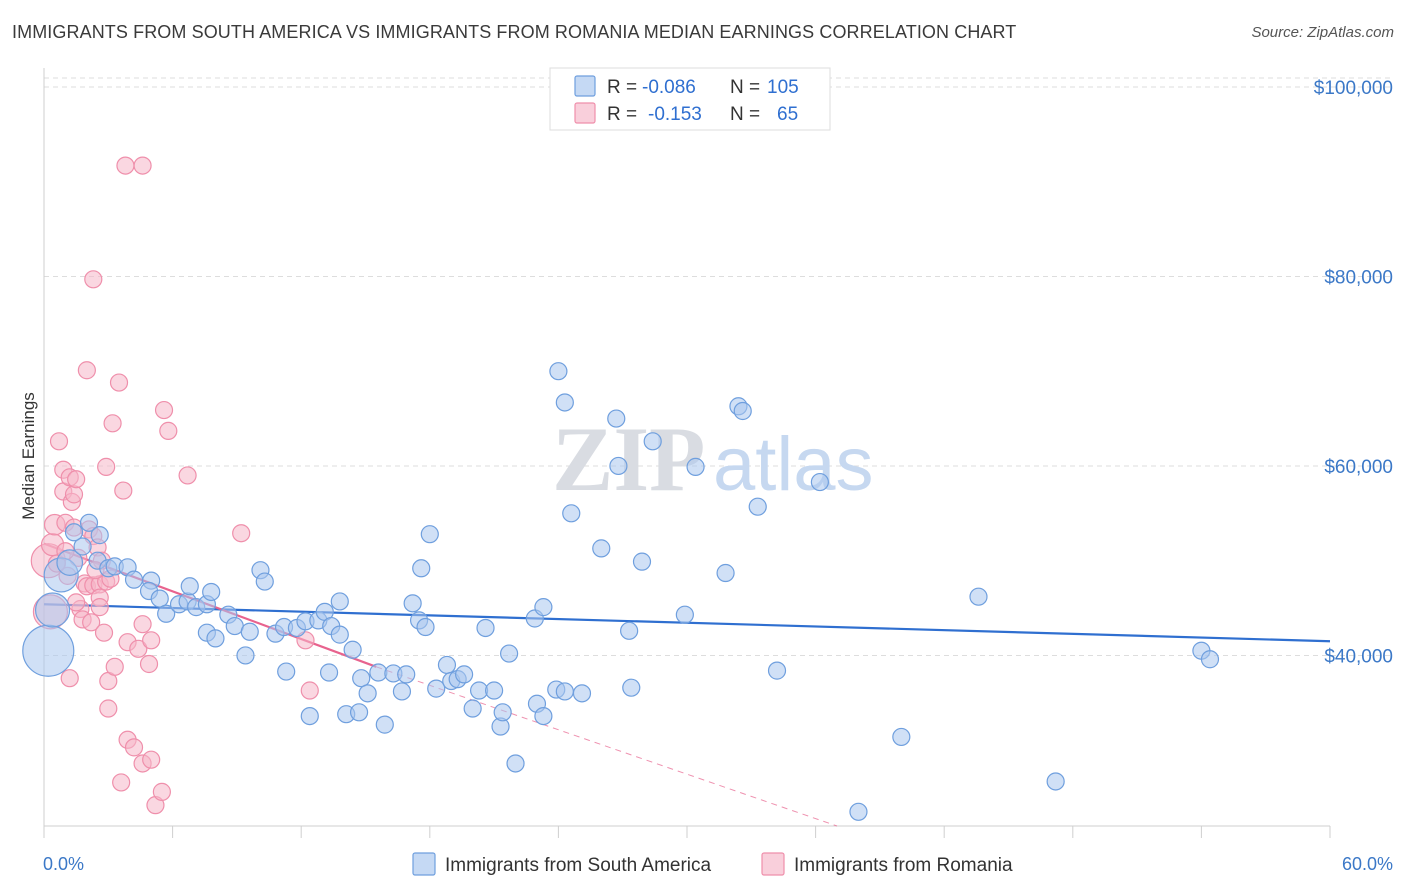 The image size is (1406, 892). What do you see at coordinates (28, 456) in the screenshot?
I see `y-axis-title: Median Earnings` at bounding box center [28, 456].